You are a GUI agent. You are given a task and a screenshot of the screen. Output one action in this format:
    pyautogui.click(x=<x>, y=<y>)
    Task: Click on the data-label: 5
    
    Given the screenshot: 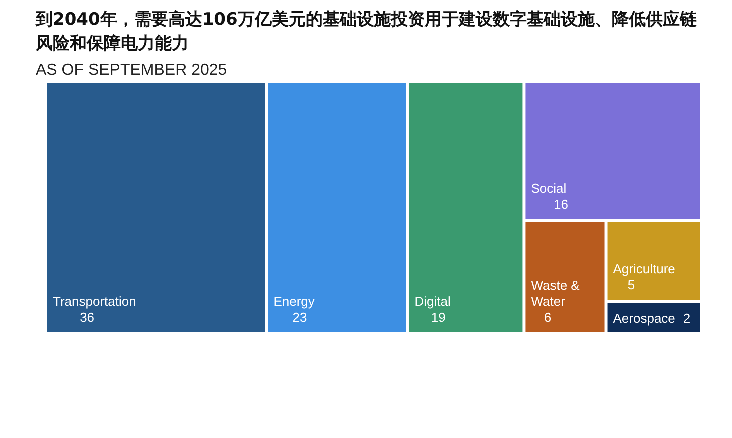 What is the action you would take?
    pyautogui.click(x=632, y=285)
    